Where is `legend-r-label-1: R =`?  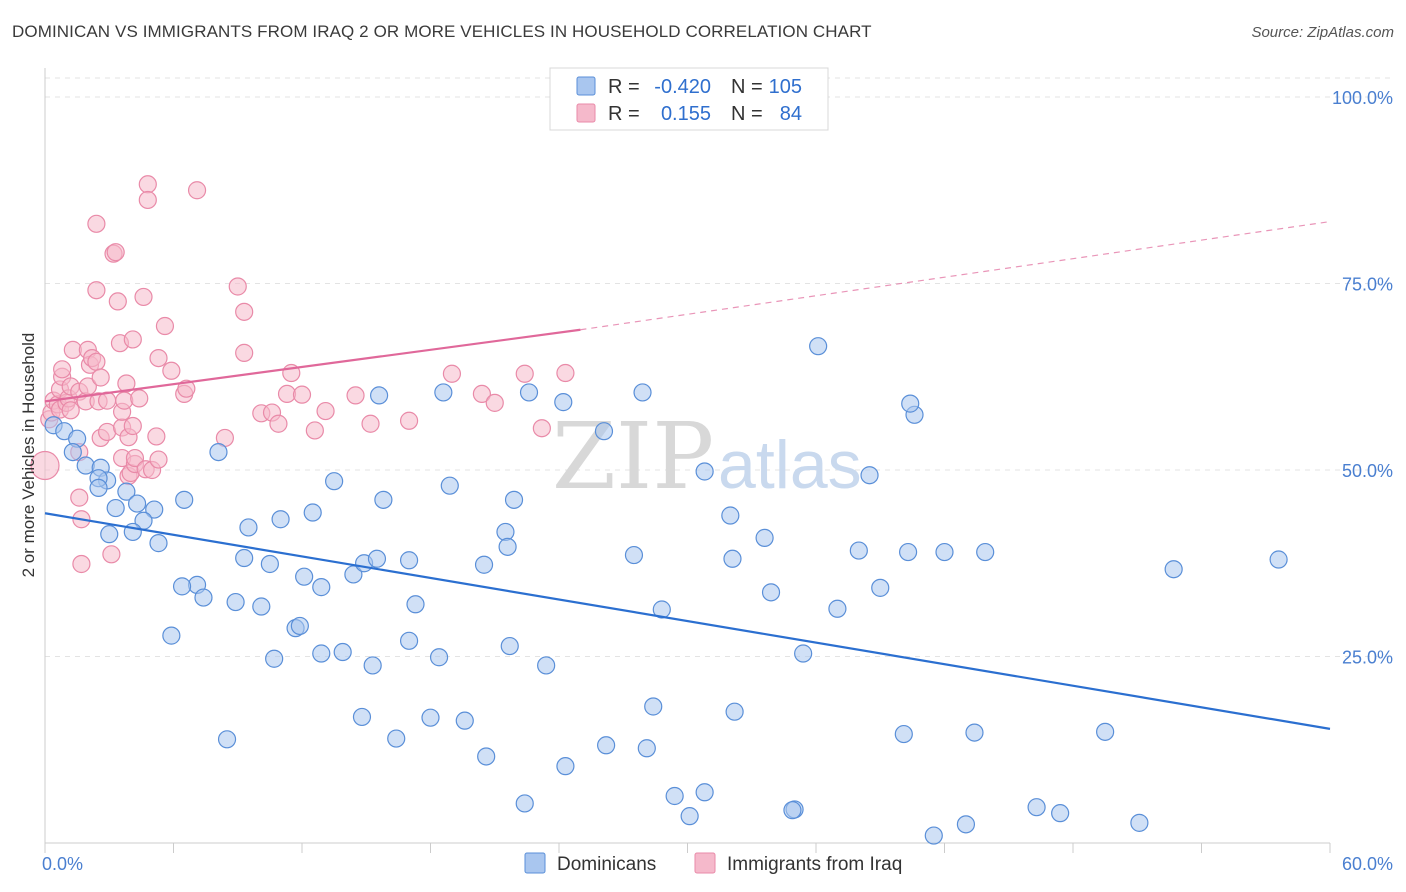 legend-r-label-1: R = is located at coordinates (624, 87).